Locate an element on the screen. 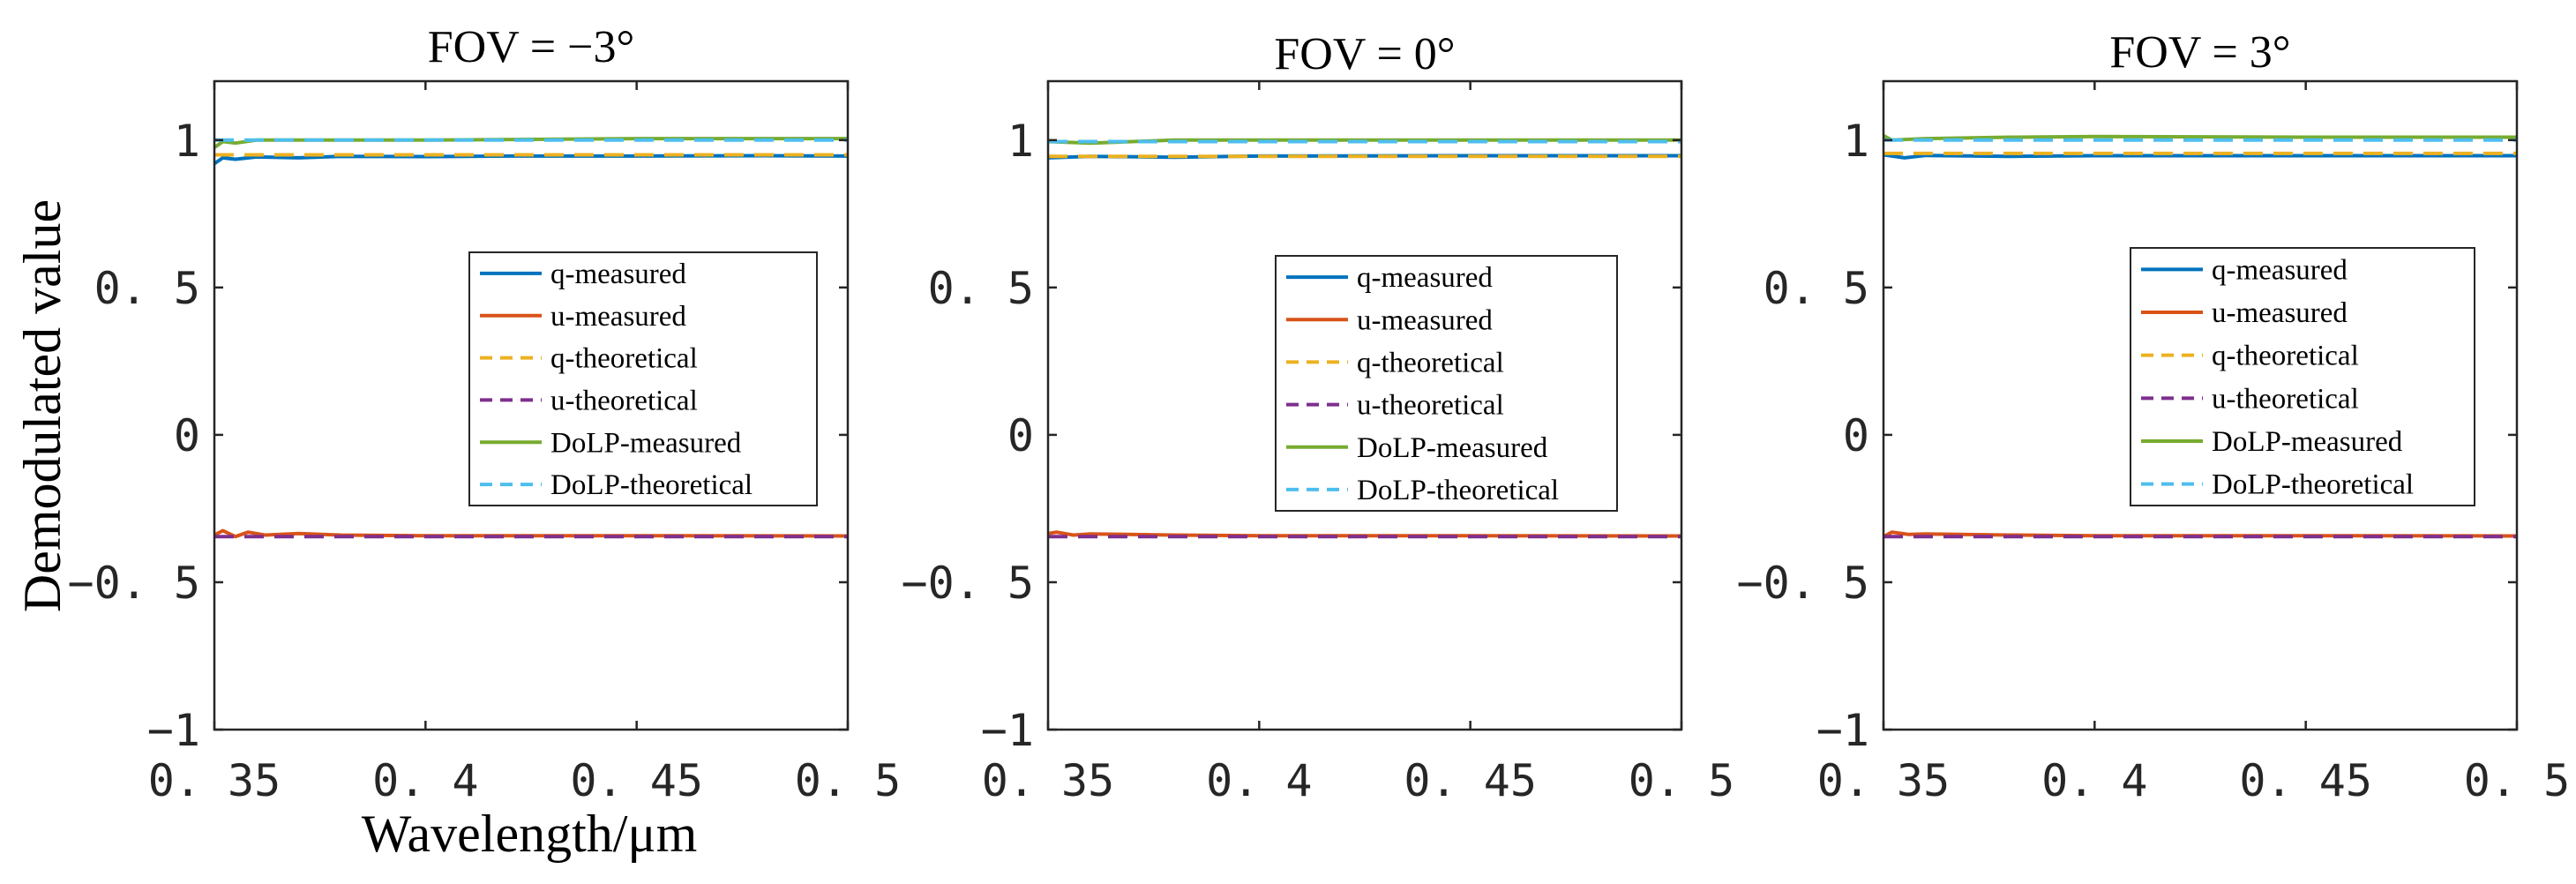 The height and width of the screenshot is (884, 2576). chart-title: FOV = 3° is located at coordinates (2199, 52).